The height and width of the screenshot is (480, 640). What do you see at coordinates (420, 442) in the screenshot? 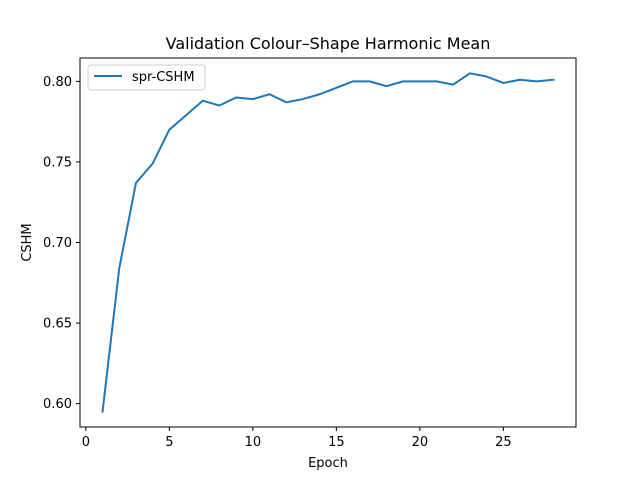
I see `x-tick-label: 20` at bounding box center [420, 442].